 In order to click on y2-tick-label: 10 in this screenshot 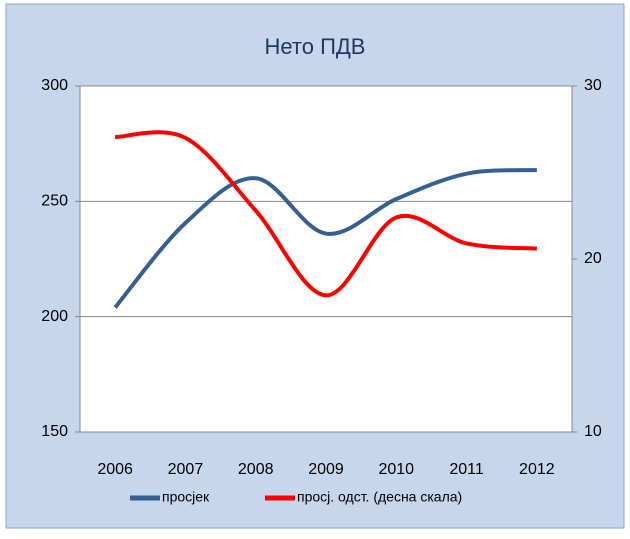, I will do `click(593, 431)`.